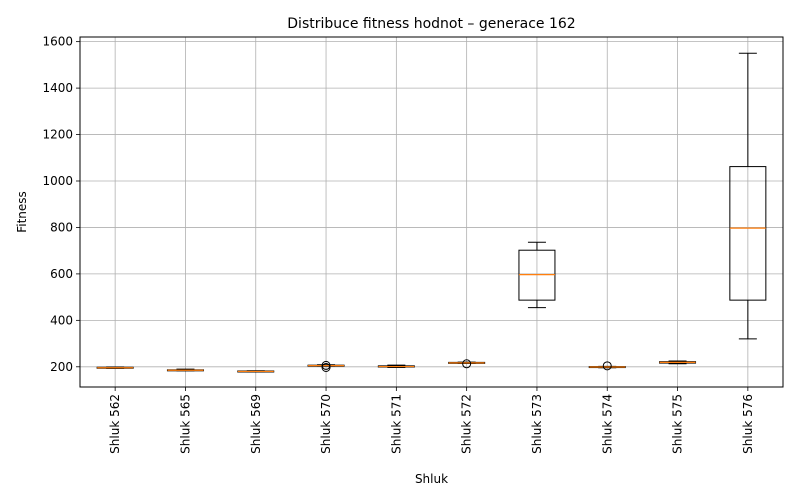  I want to click on y-tick-label: 1600, so click(57, 42).